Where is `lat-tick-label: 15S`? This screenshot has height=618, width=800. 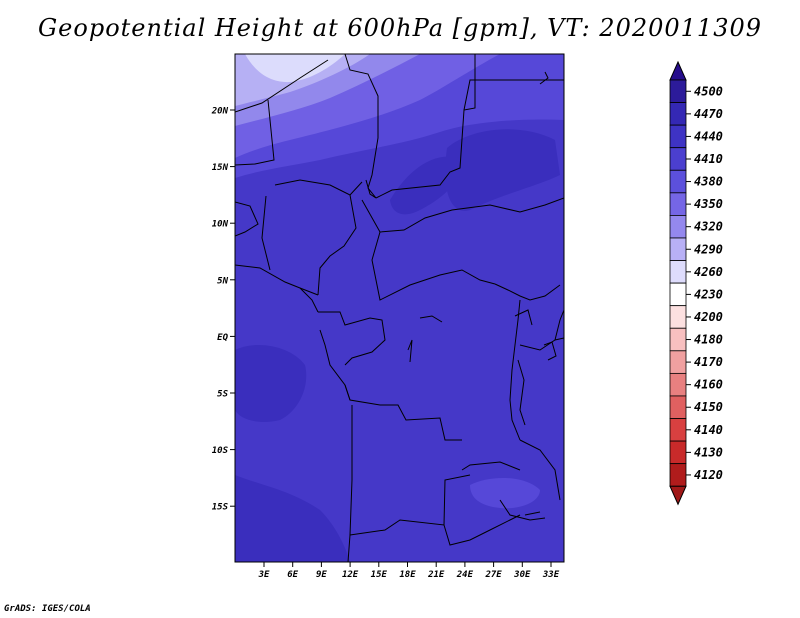
lat-tick-label: 15S is located at coordinates (220, 508).